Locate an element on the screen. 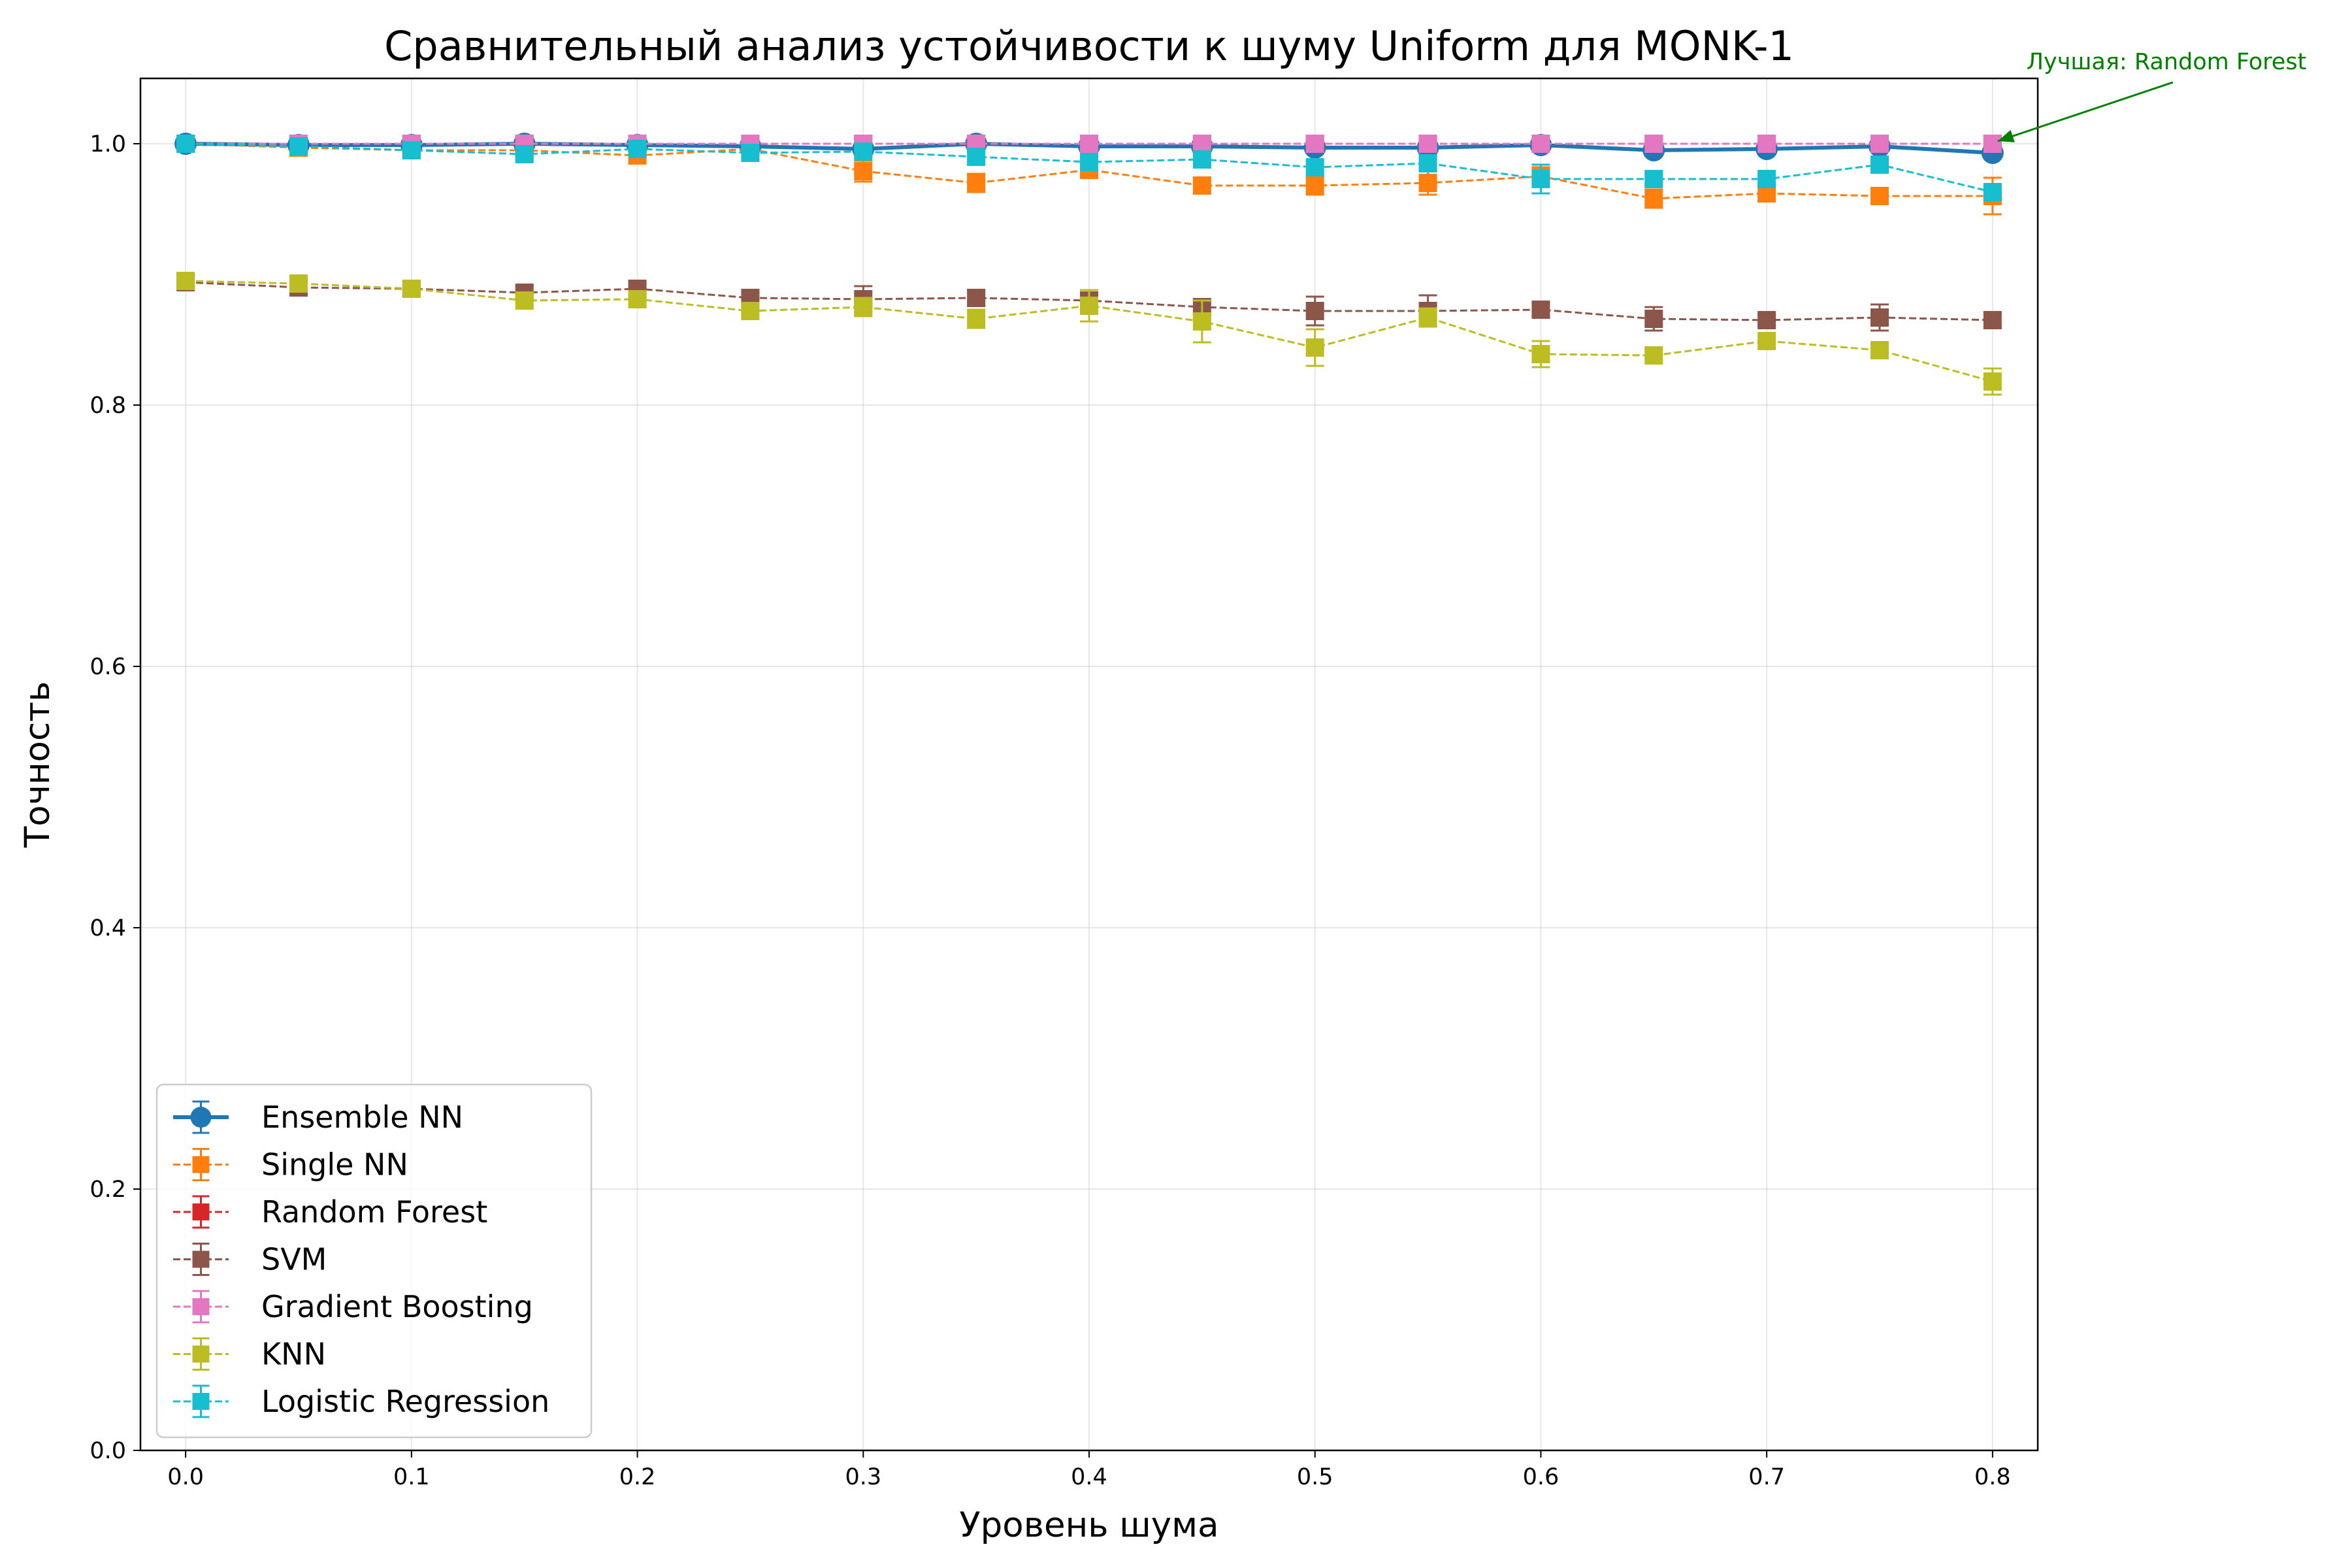 Image resolution: width=2352 pixels, height=1568 pixels. x-tick-label: 0.8 is located at coordinates (1992, 1477).